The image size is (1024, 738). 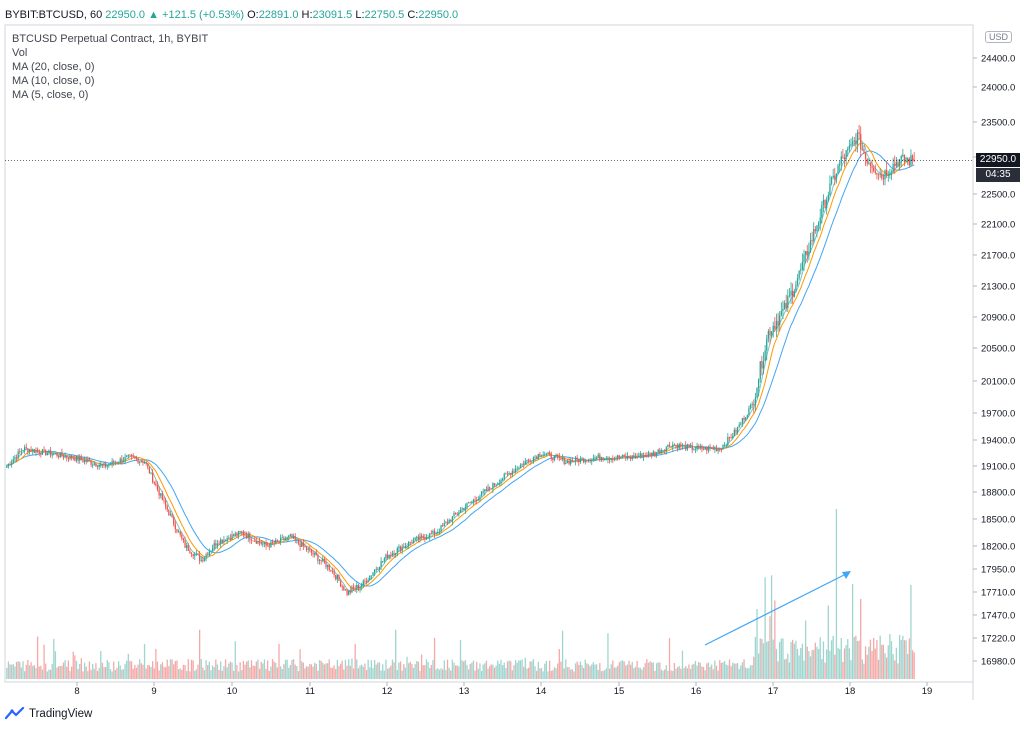 What do you see at coordinates (110, 39) in the screenshot?
I see `legend-title: BTCUSD Perpetual Contract, 1h, BYBIT` at bounding box center [110, 39].